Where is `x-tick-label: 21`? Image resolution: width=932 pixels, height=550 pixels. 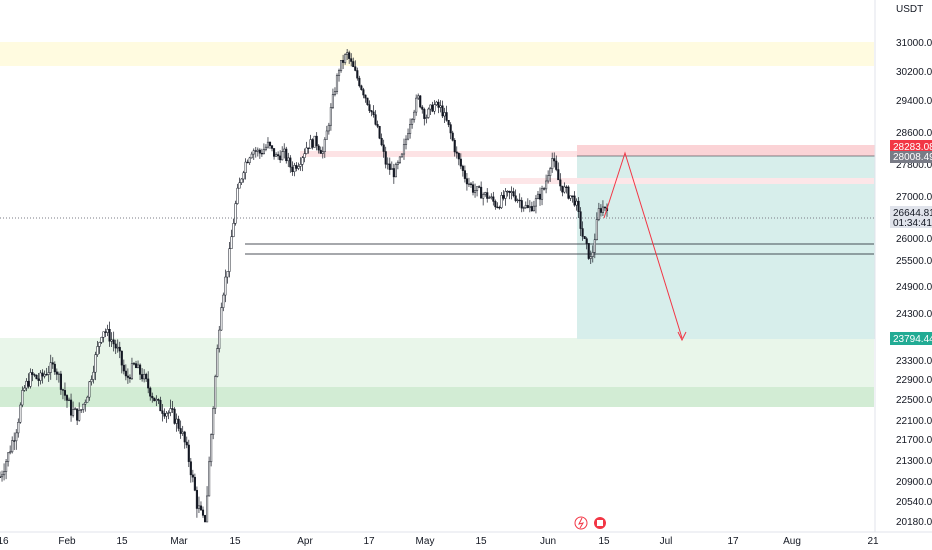
x-tick-label: 21 is located at coordinates (873, 541).